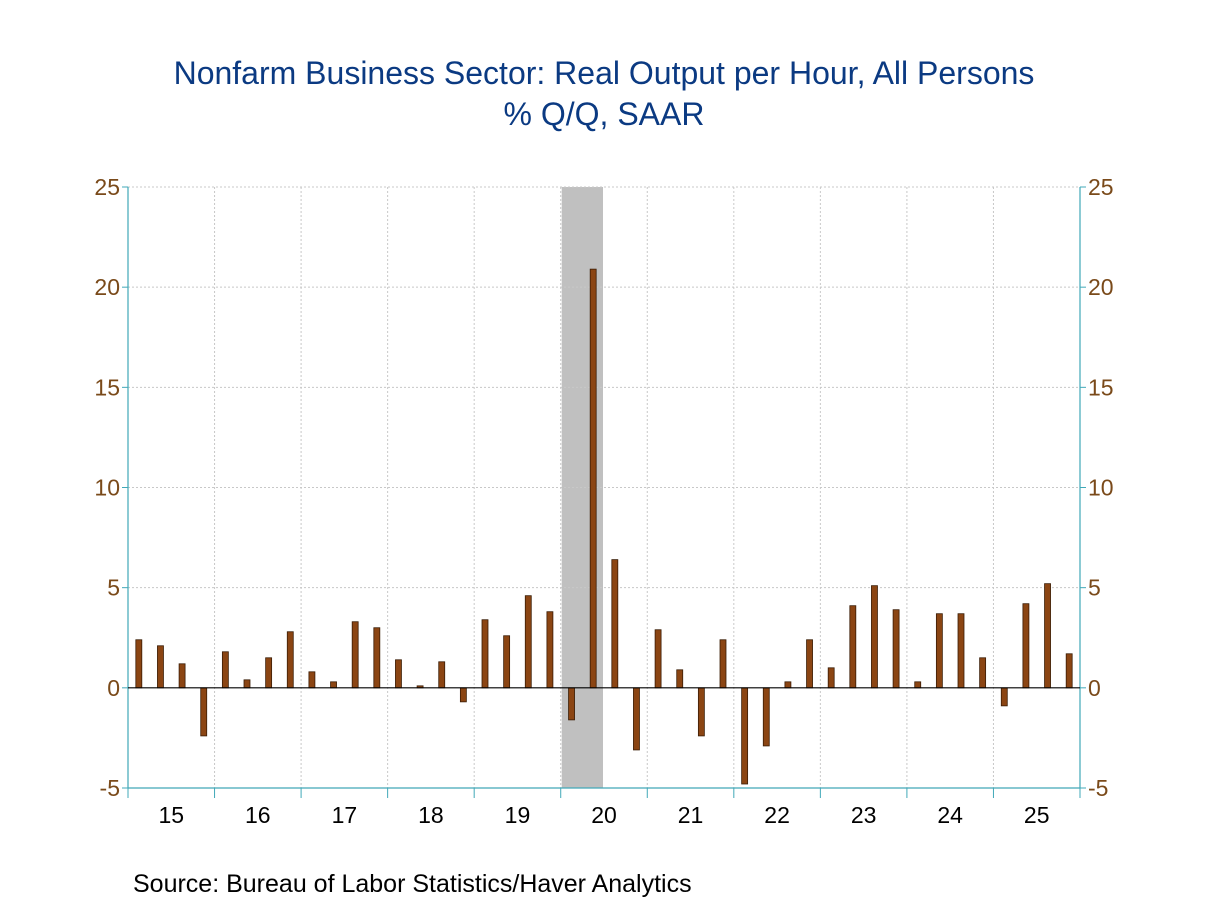  What do you see at coordinates (107, 287) in the screenshot?
I see `y-tick-label-left: 20` at bounding box center [107, 287].